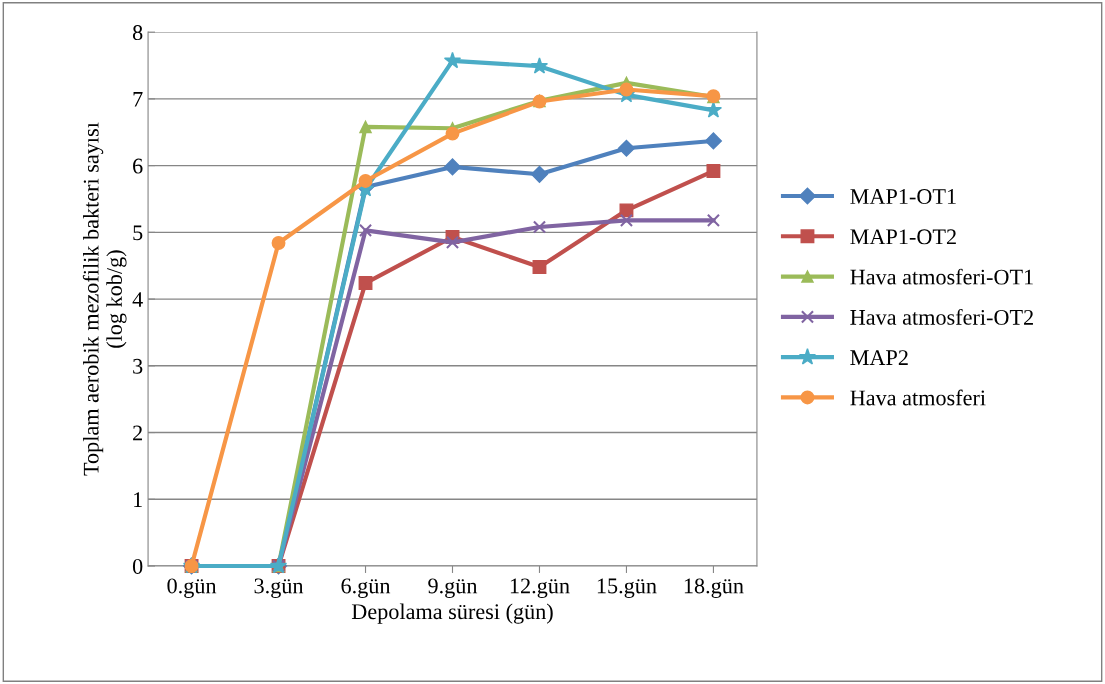 This screenshot has height=684, width=1105. Describe the element at coordinates (941, 316) in the screenshot. I see `legend-label: Hava atmosferi-OT2` at that location.